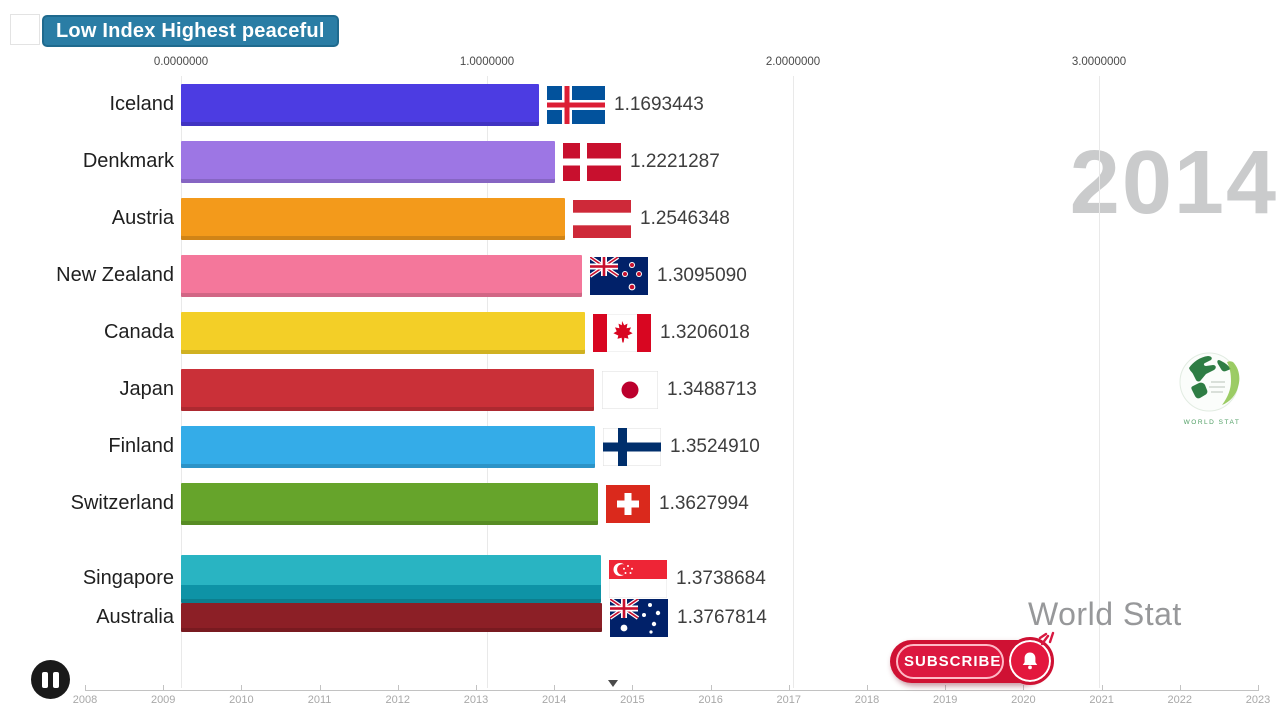  I want to click on timeline-year-label: 2020, so click(1023, 700).